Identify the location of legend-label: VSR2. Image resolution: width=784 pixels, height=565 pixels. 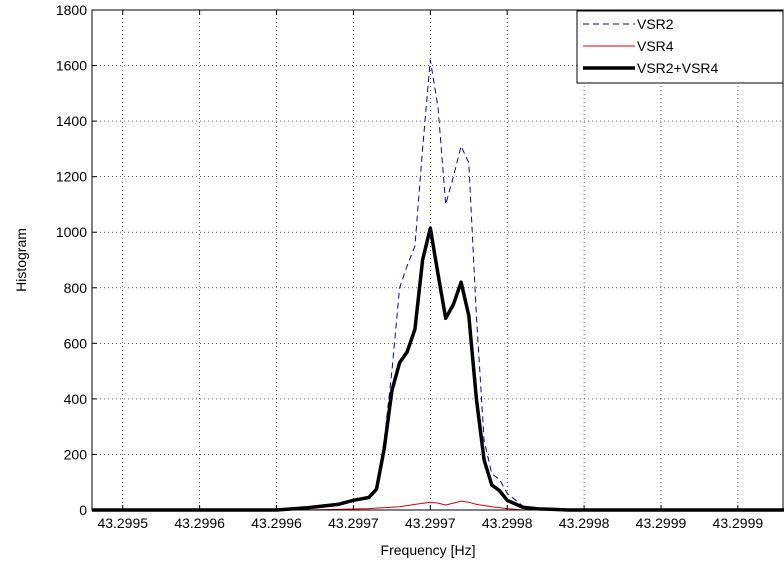
(655, 24).